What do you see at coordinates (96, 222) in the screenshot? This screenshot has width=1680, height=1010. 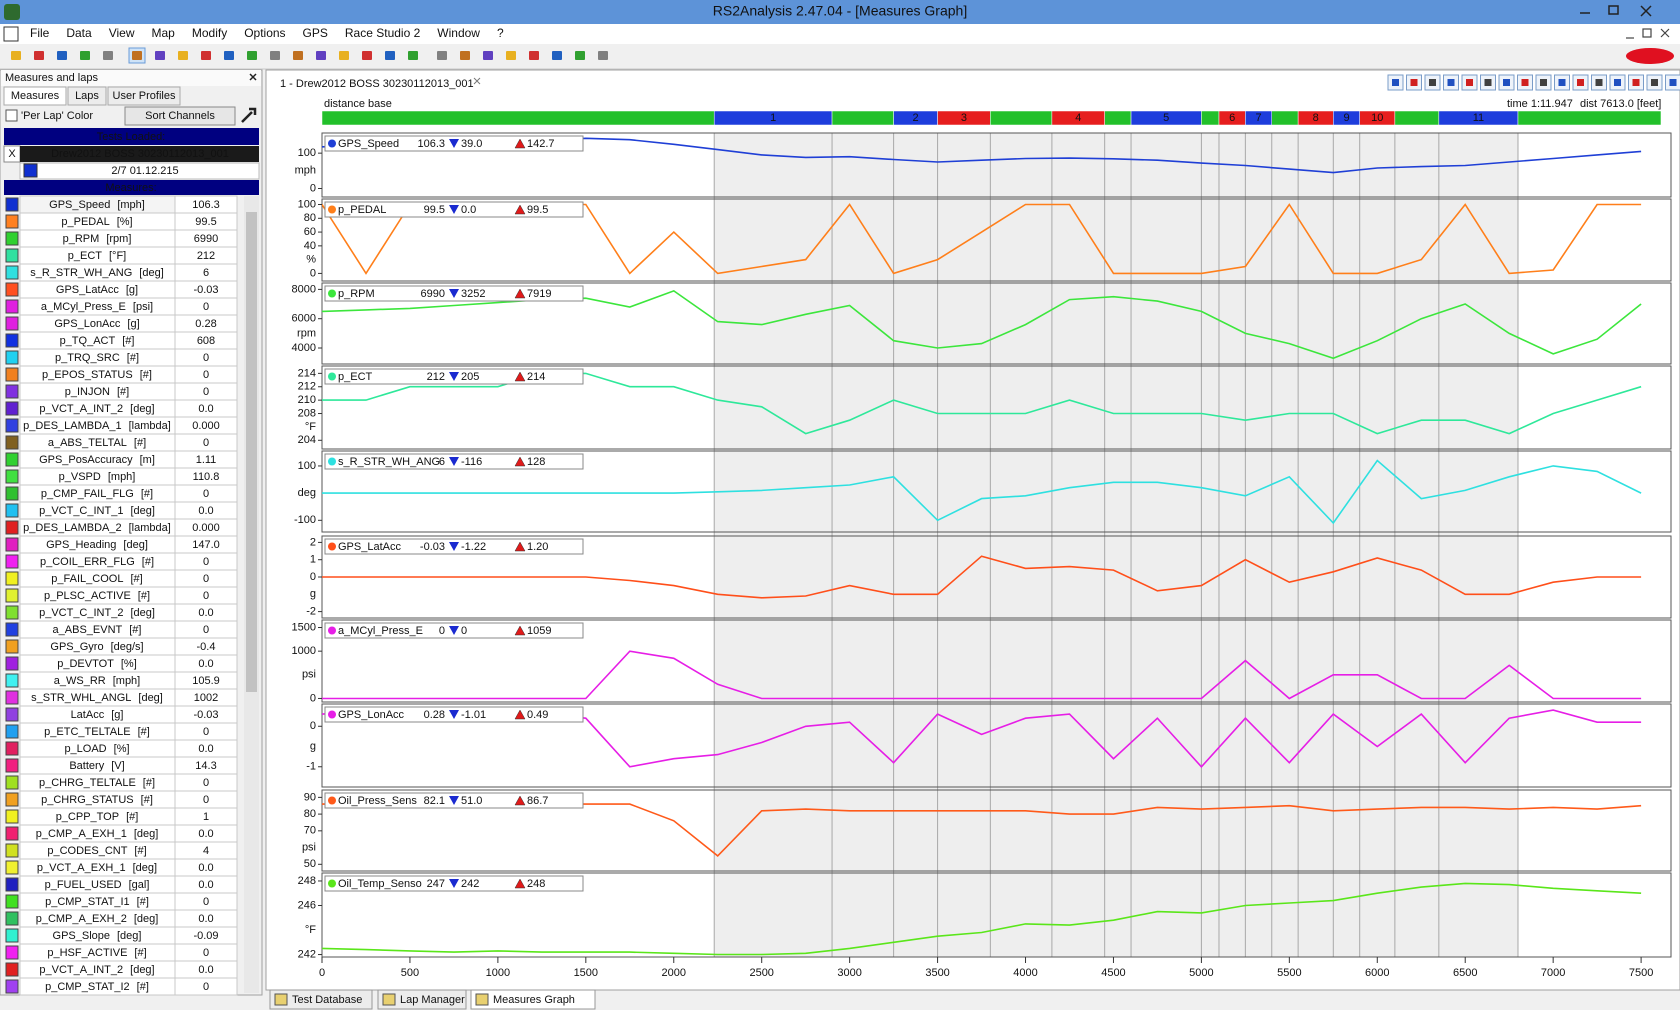 I see `measure-name: p_PEDAL [%]` at bounding box center [96, 222].